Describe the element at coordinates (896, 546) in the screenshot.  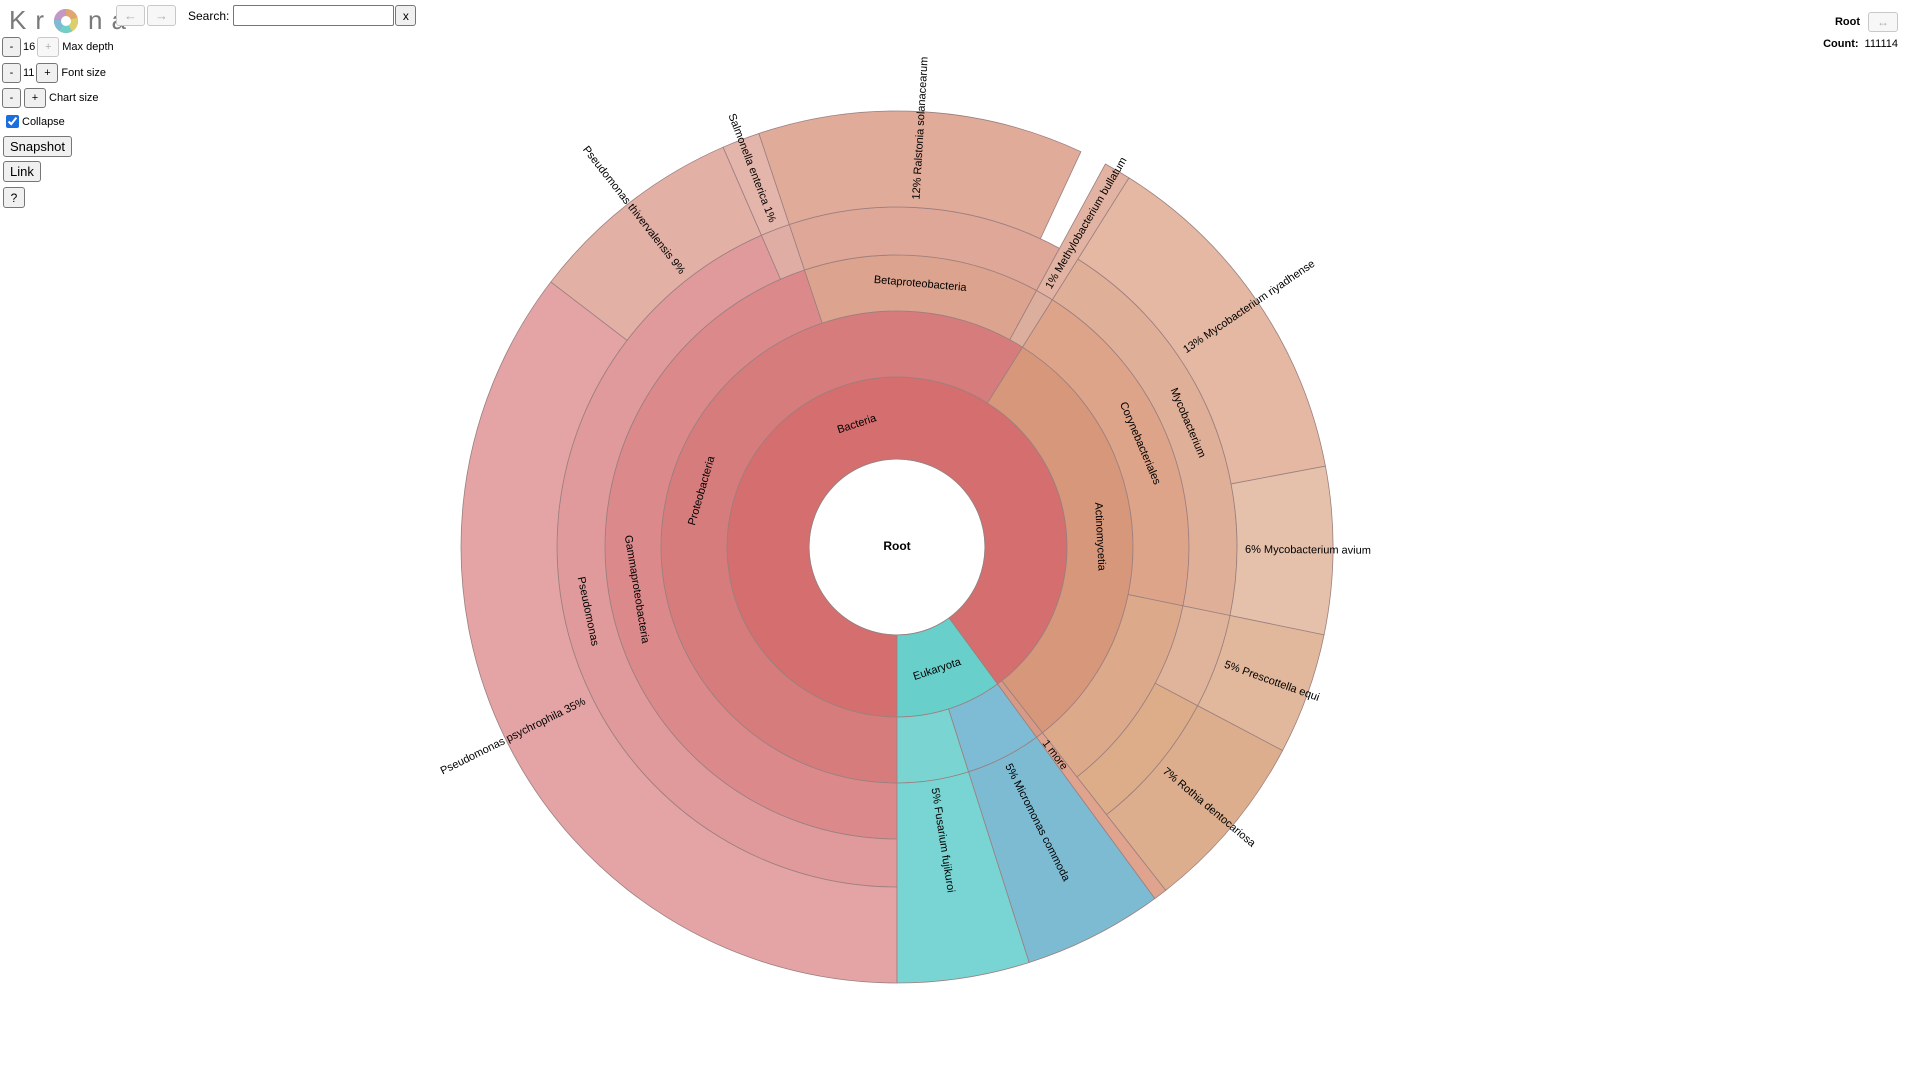
I see `sunburst-root-label: Root` at that location.